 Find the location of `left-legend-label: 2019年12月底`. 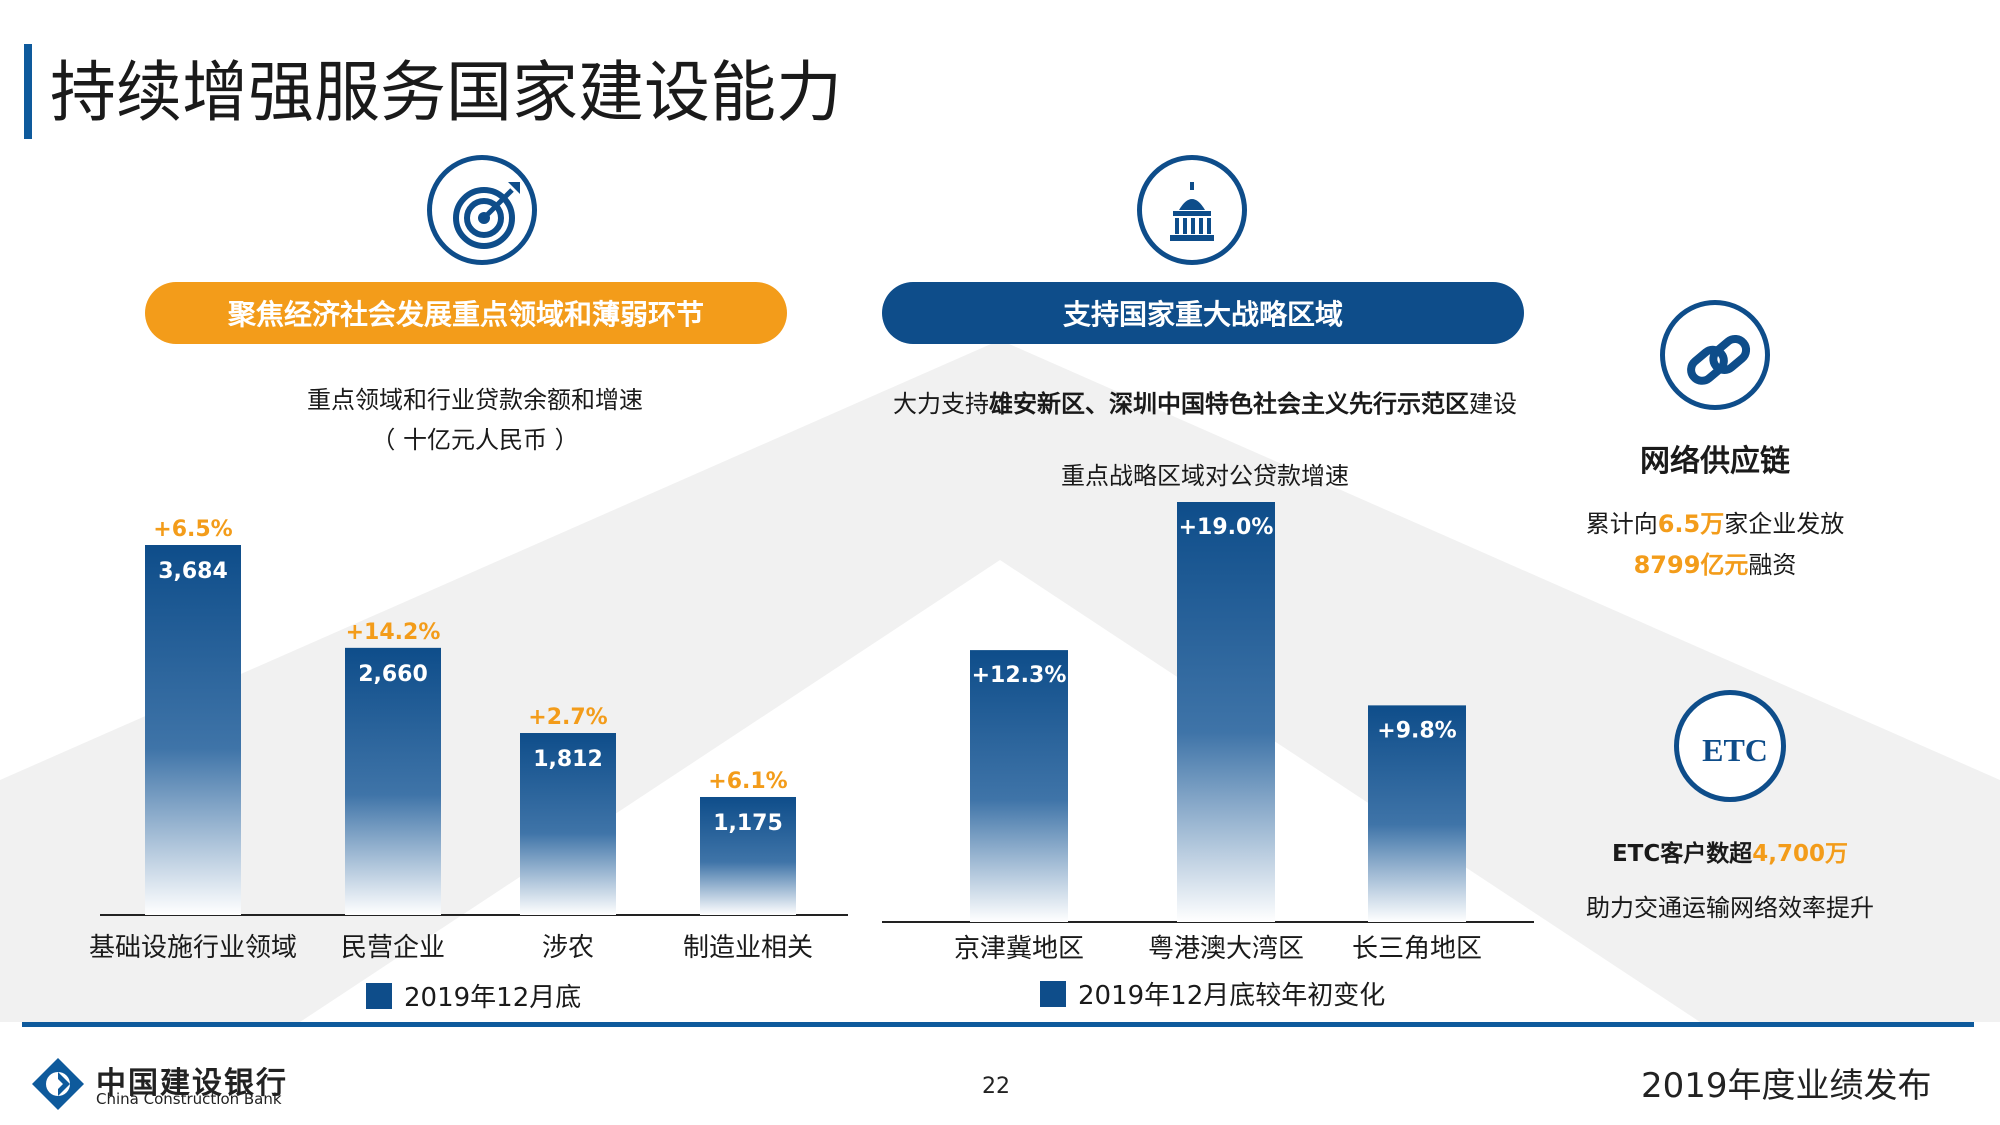

left-legend-label: 2019年12月底 is located at coordinates (493, 998).